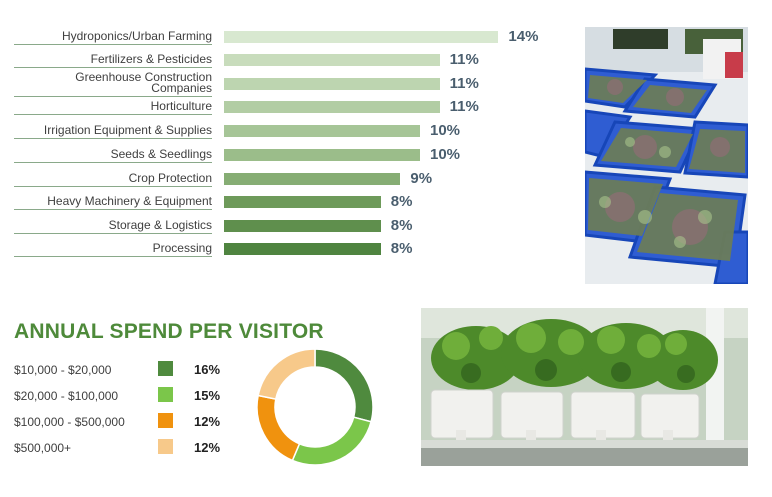 Image resolution: width=772 pixels, height=497 pixels. What do you see at coordinates (181, 88) in the screenshot?
I see `category-label-line: Companies` at bounding box center [181, 88].